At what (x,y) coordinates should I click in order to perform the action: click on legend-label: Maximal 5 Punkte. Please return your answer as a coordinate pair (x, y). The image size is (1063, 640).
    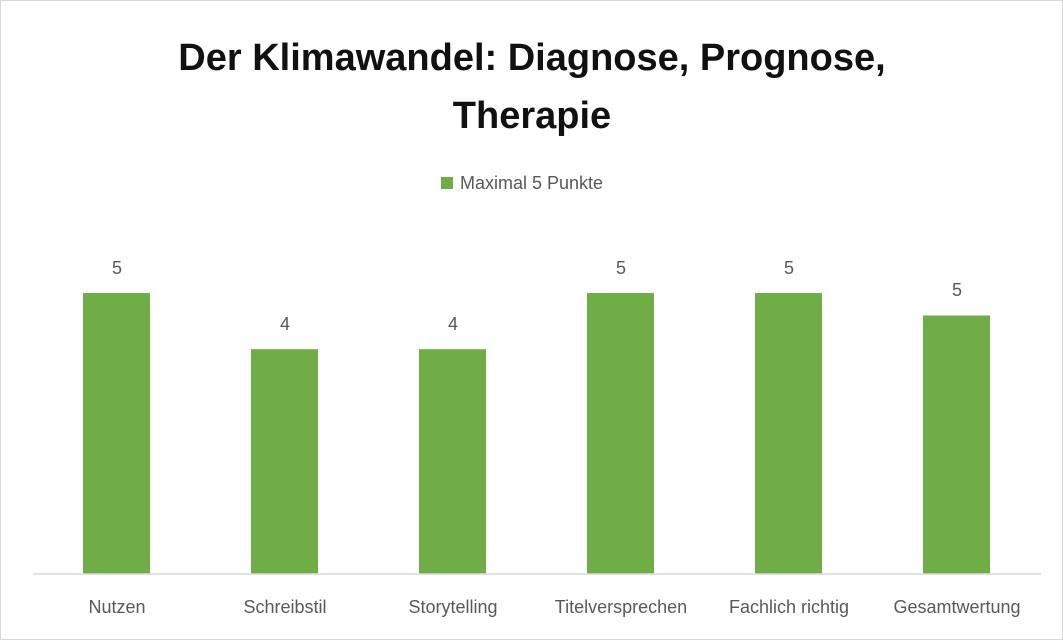
    Looking at the image, I should click on (531, 183).